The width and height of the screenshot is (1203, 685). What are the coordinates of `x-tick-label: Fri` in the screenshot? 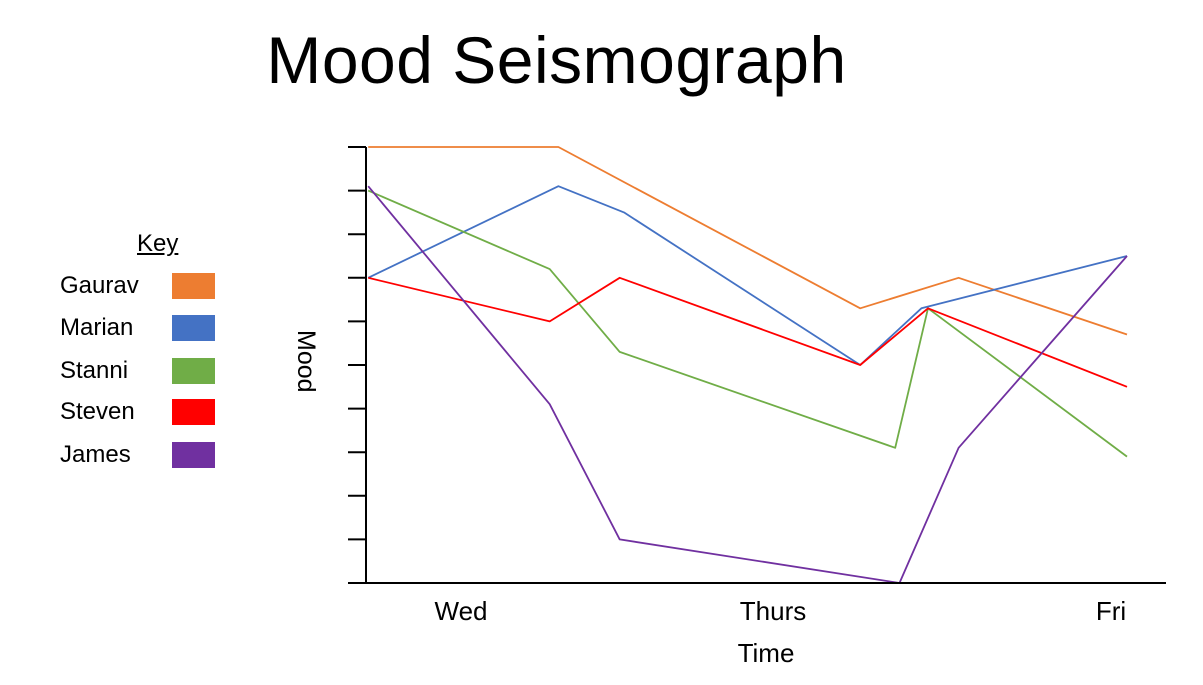 It's located at (1111, 611).